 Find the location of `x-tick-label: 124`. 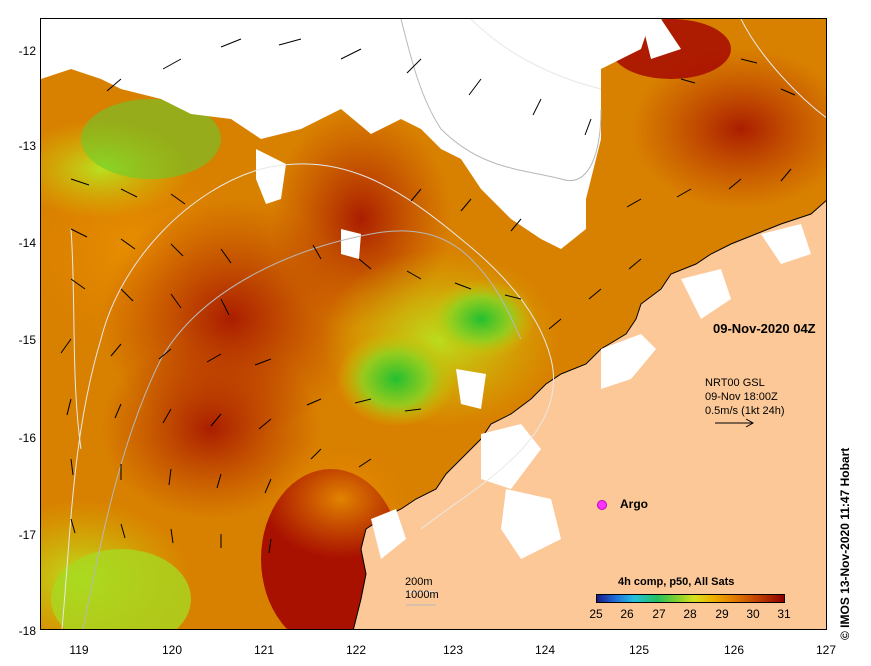

x-tick-label: 124 is located at coordinates (545, 650).